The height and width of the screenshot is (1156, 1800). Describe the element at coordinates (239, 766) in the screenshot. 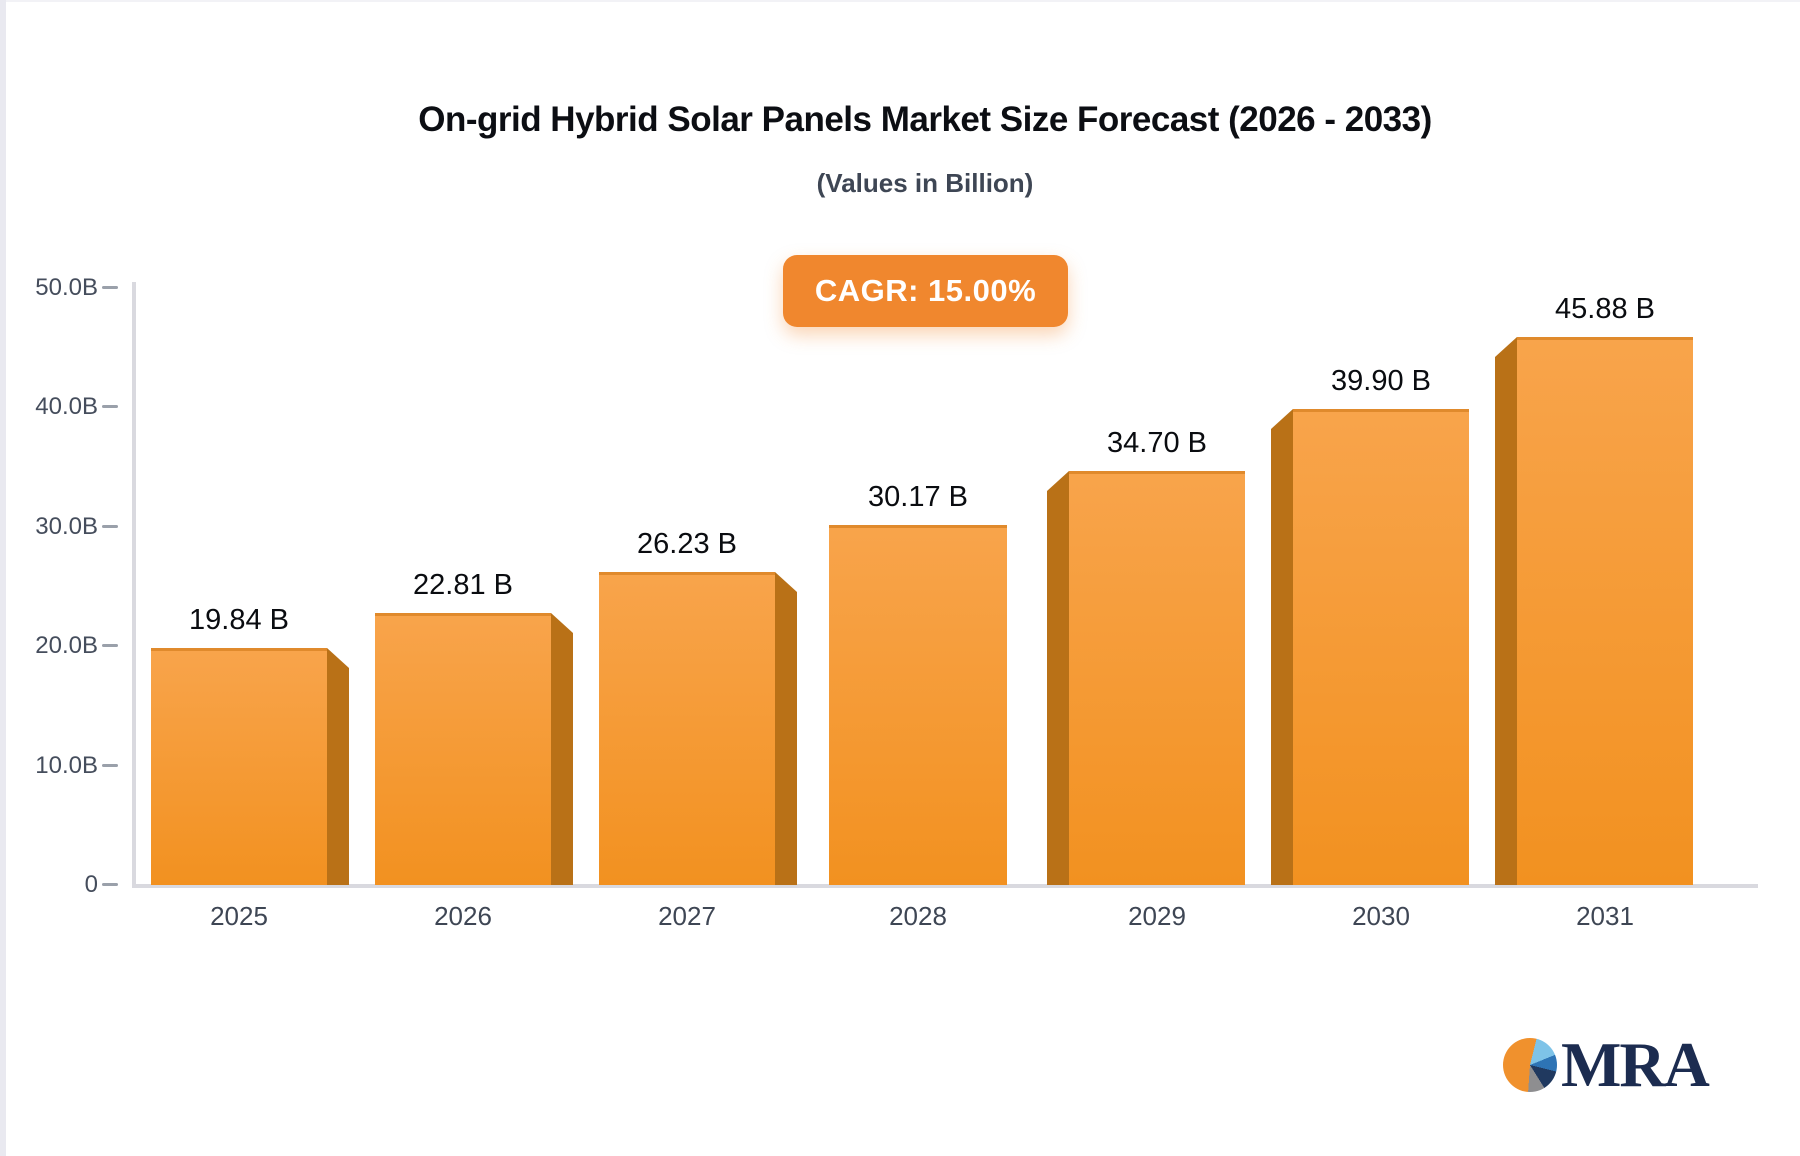

I see `bar-2025` at that location.